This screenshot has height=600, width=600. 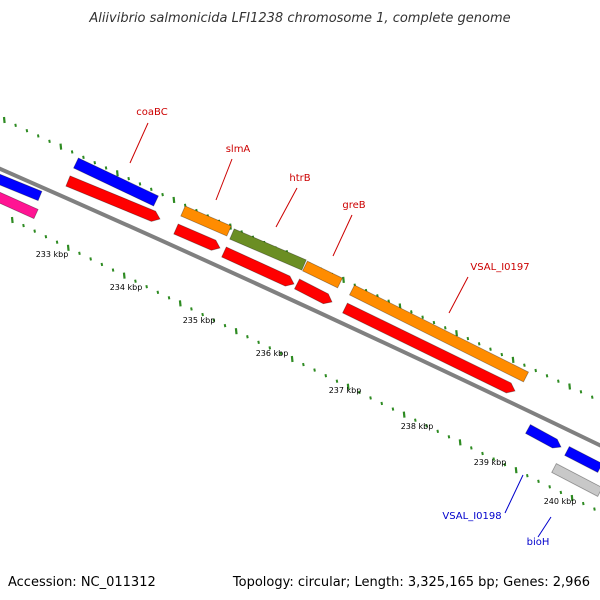 What do you see at coordinates (258, 266) in the screenshot?
I see `cds-htrB` at bounding box center [258, 266].